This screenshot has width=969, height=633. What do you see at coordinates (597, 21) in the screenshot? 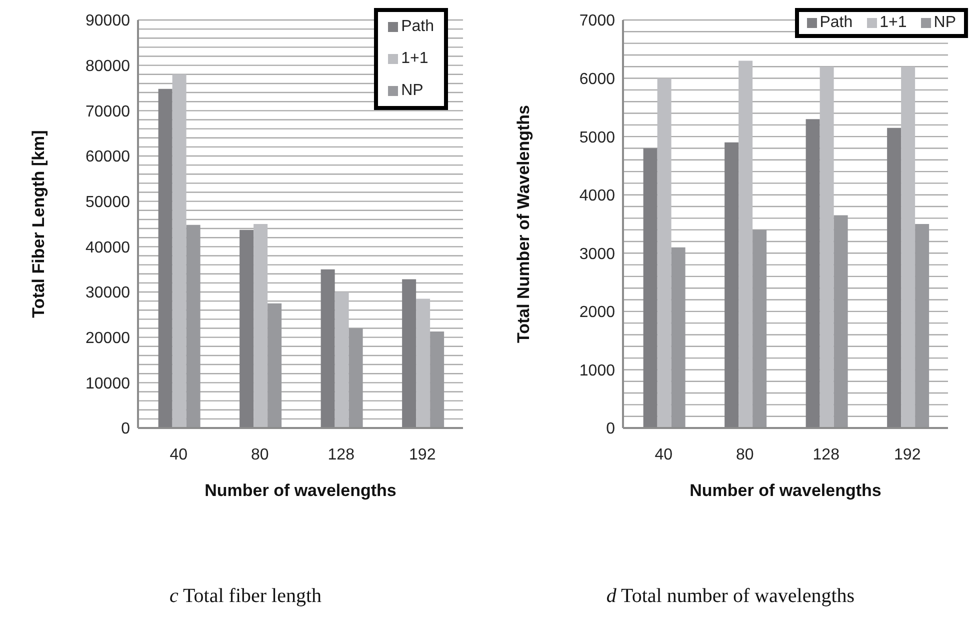
I see `y-tick-label: 7000` at bounding box center [597, 21].